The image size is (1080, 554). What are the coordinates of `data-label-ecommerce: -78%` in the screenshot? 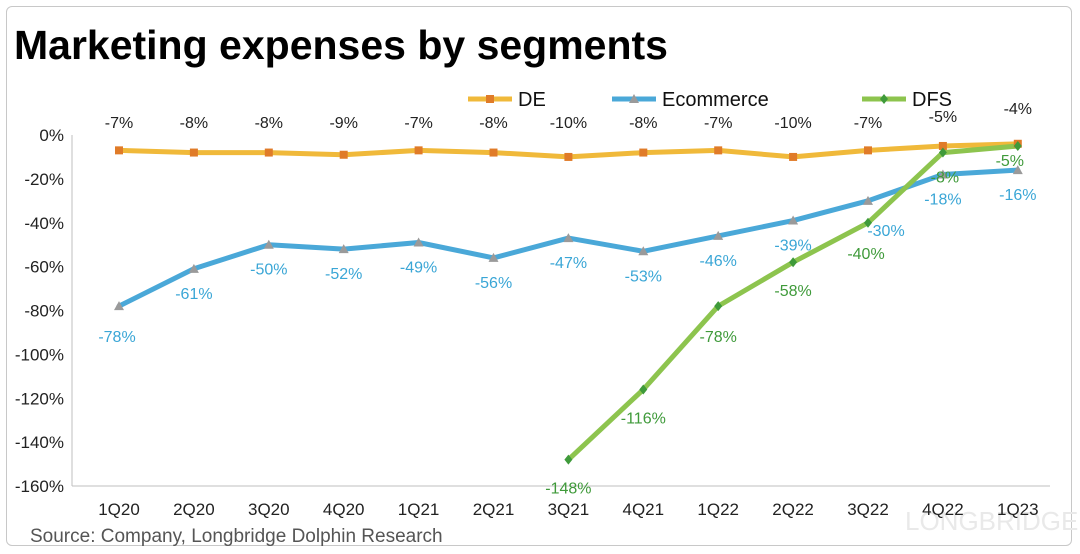 It's located at (116, 337).